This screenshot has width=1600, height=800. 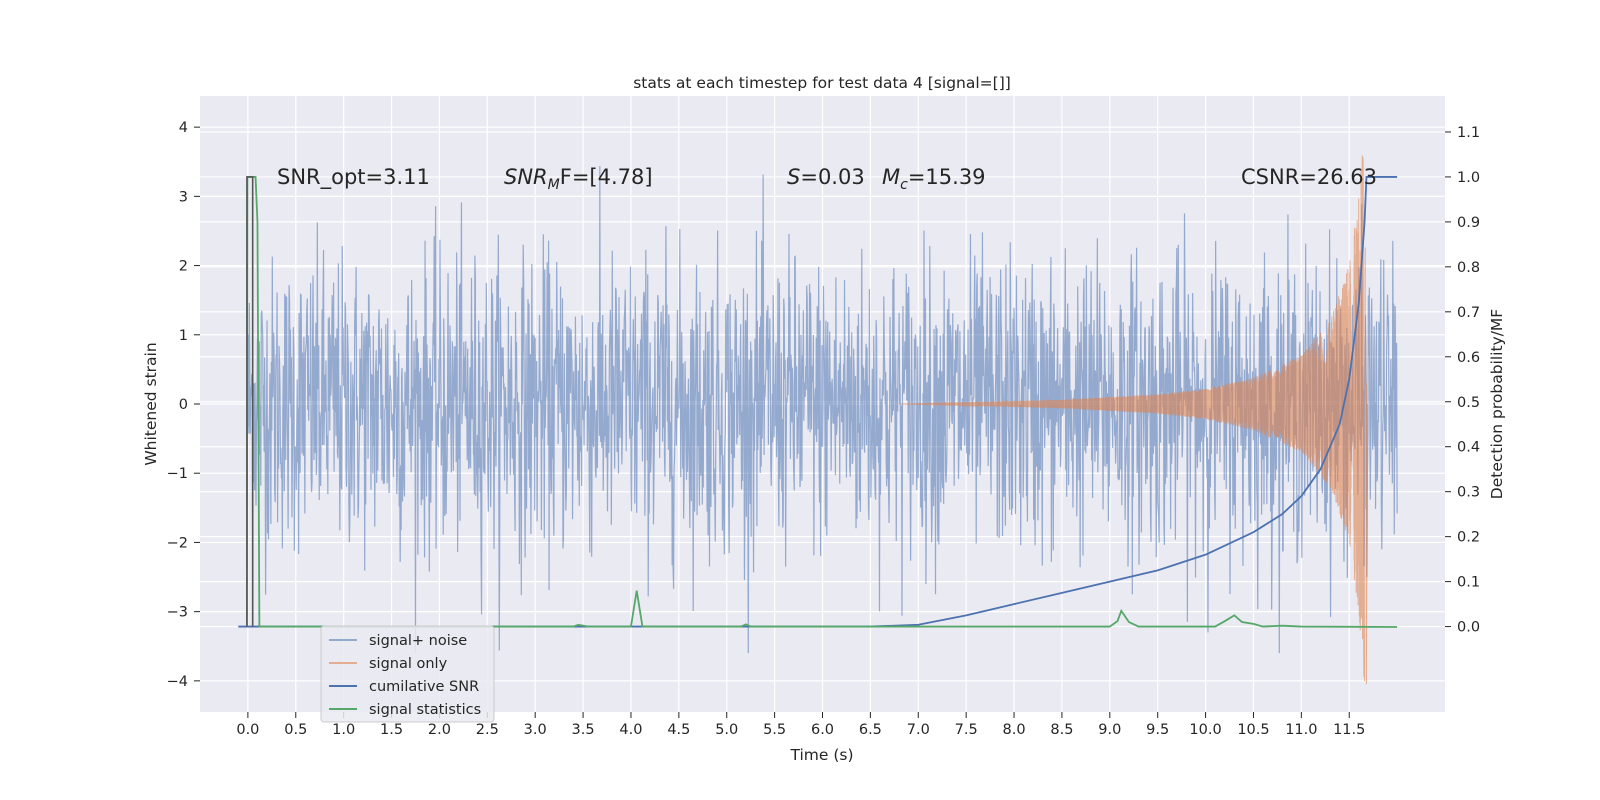 I want to click on y-axis-right-title: Detection probability/MF, so click(x=1497, y=404).